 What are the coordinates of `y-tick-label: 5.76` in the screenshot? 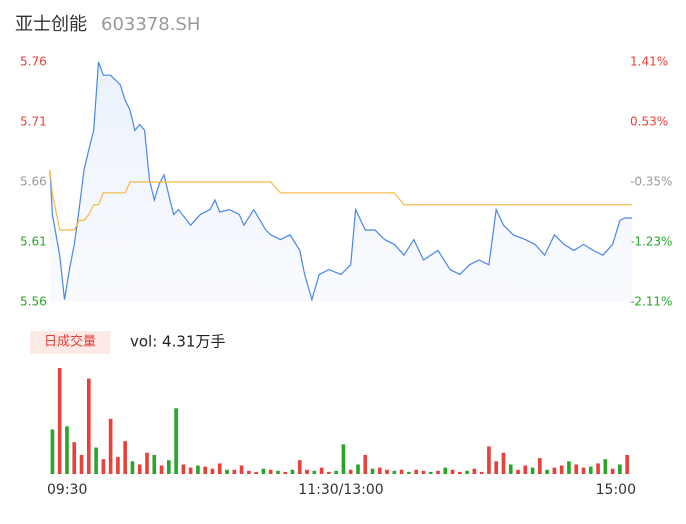 It's located at (33, 62).